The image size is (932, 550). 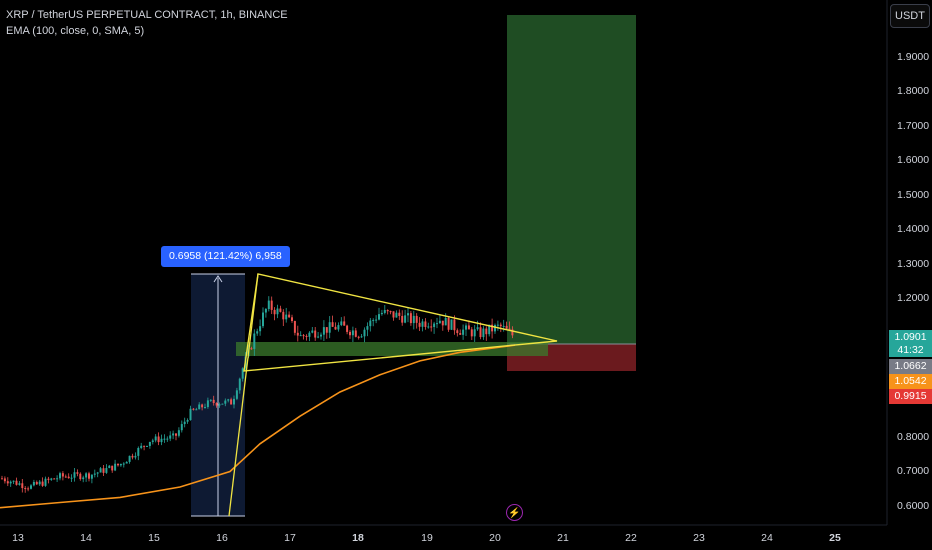 What do you see at coordinates (243, 395) in the screenshot?
I see `flagpole-line` at bounding box center [243, 395].